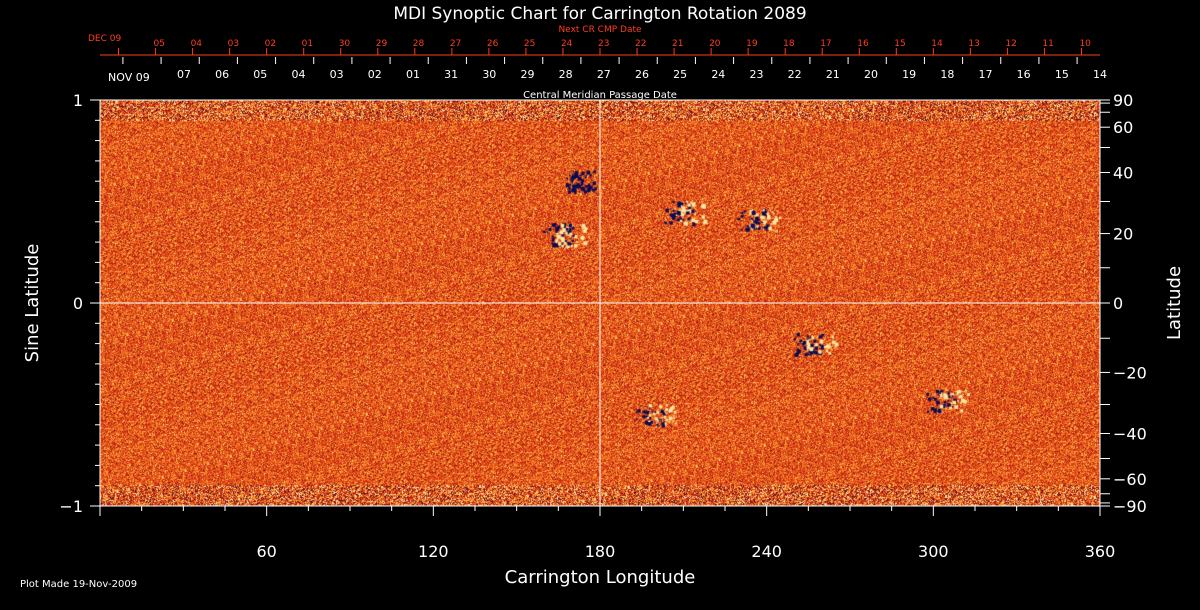  Describe the element at coordinates (937, 44) in the screenshot. I see `next-cmp-tick-label: 14` at that location.